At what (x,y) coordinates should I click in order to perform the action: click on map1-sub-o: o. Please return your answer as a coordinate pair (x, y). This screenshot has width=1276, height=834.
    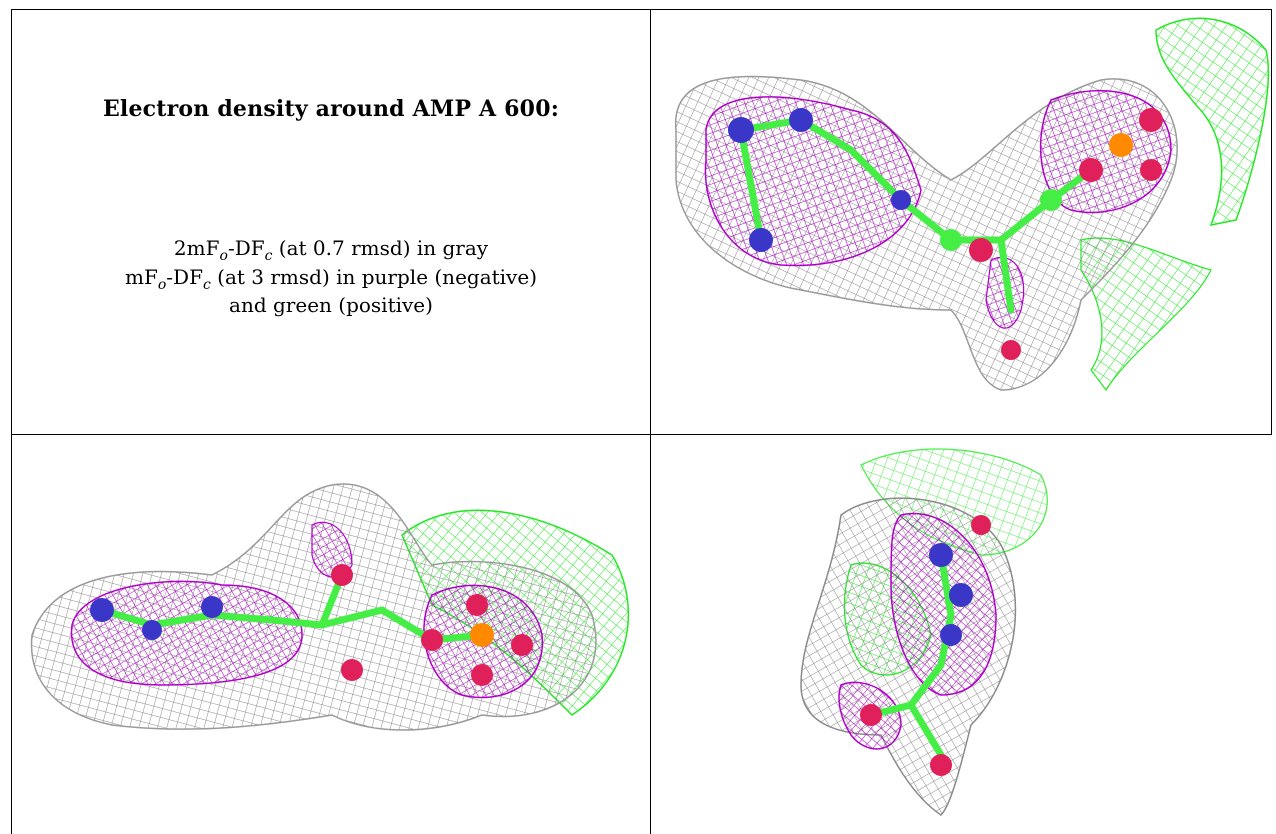
    Looking at the image, I should click on (223, 256).